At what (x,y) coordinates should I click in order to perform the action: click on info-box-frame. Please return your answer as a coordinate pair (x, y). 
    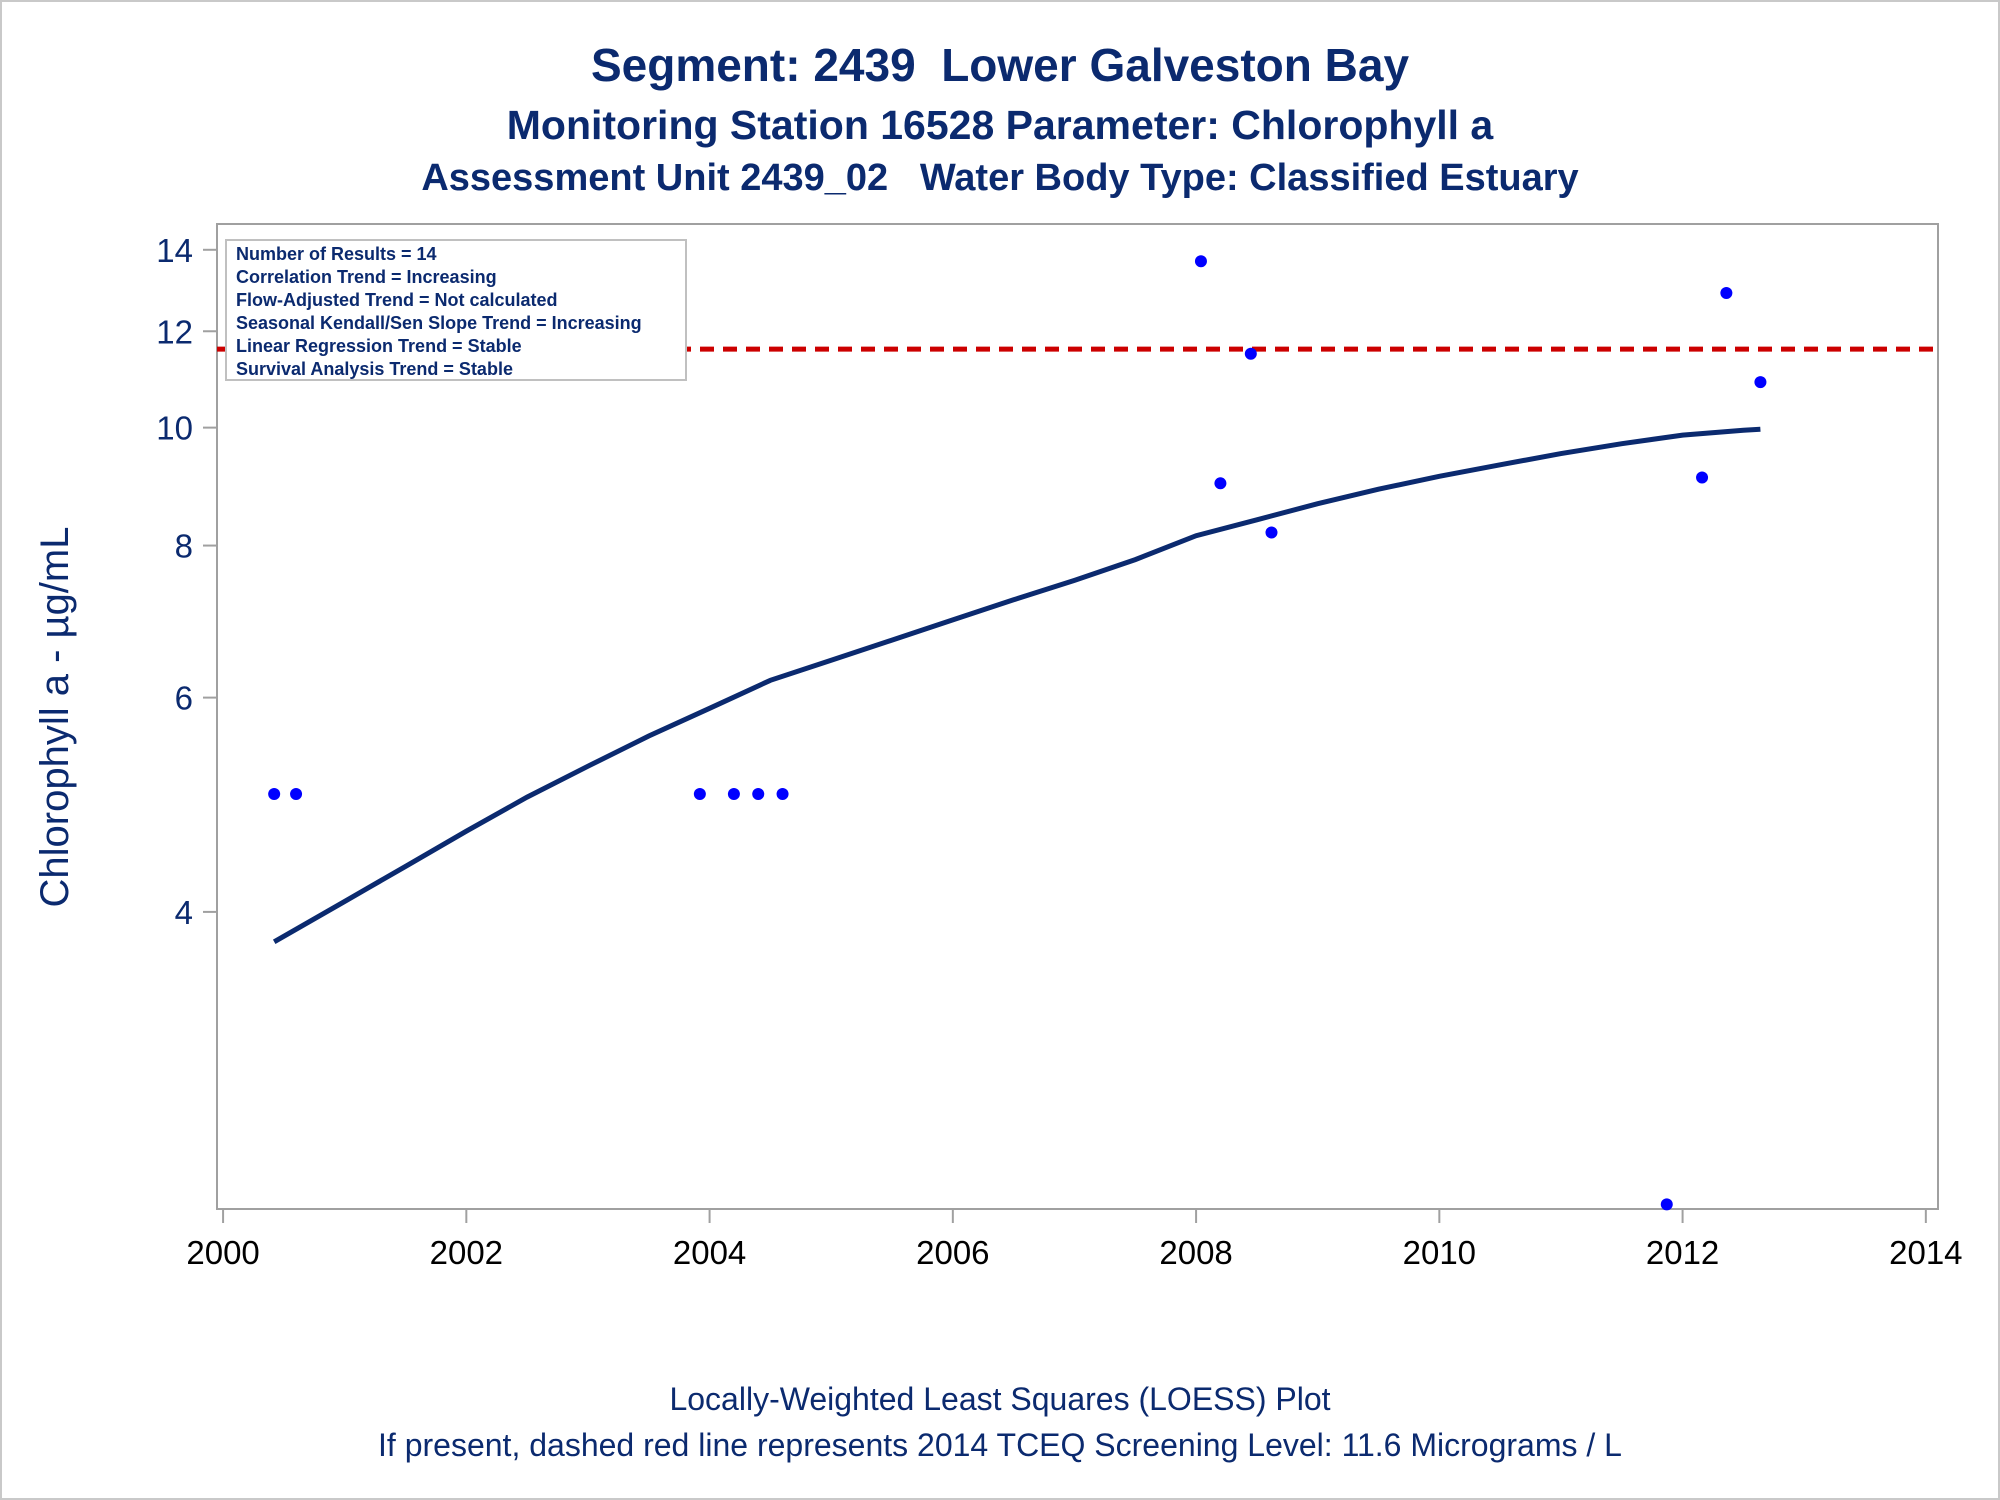
    Looking at the image, I should click on (456, 310).